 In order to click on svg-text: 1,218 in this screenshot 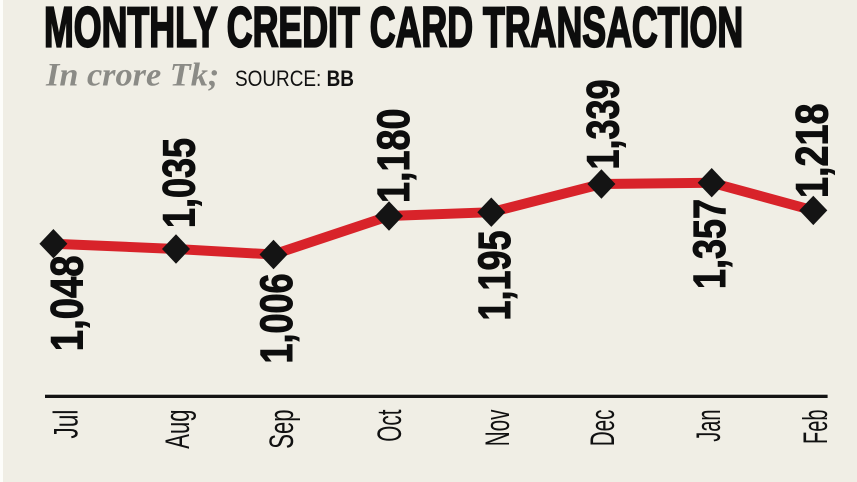, I will do `click(811, 150)`.